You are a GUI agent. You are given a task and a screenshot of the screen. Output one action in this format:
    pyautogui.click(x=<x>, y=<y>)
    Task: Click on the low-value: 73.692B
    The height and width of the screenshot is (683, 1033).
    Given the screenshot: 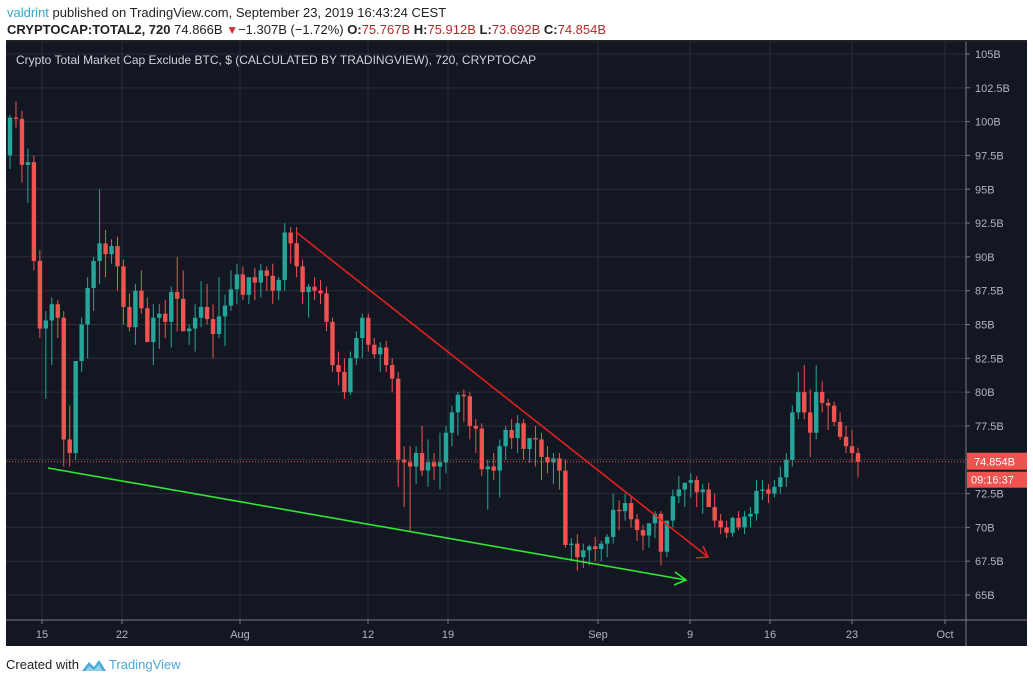 What is the action you would take?
    pyautogui.click(x=516, y=29)
    